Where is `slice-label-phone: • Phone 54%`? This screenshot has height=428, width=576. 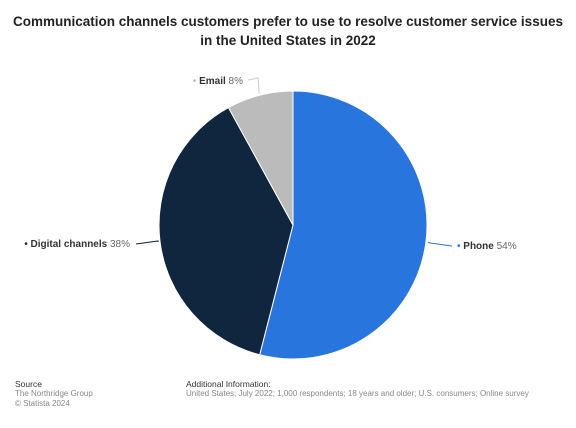 slice-label-phone: • Phone 54% is located at coordinates (487, 246).